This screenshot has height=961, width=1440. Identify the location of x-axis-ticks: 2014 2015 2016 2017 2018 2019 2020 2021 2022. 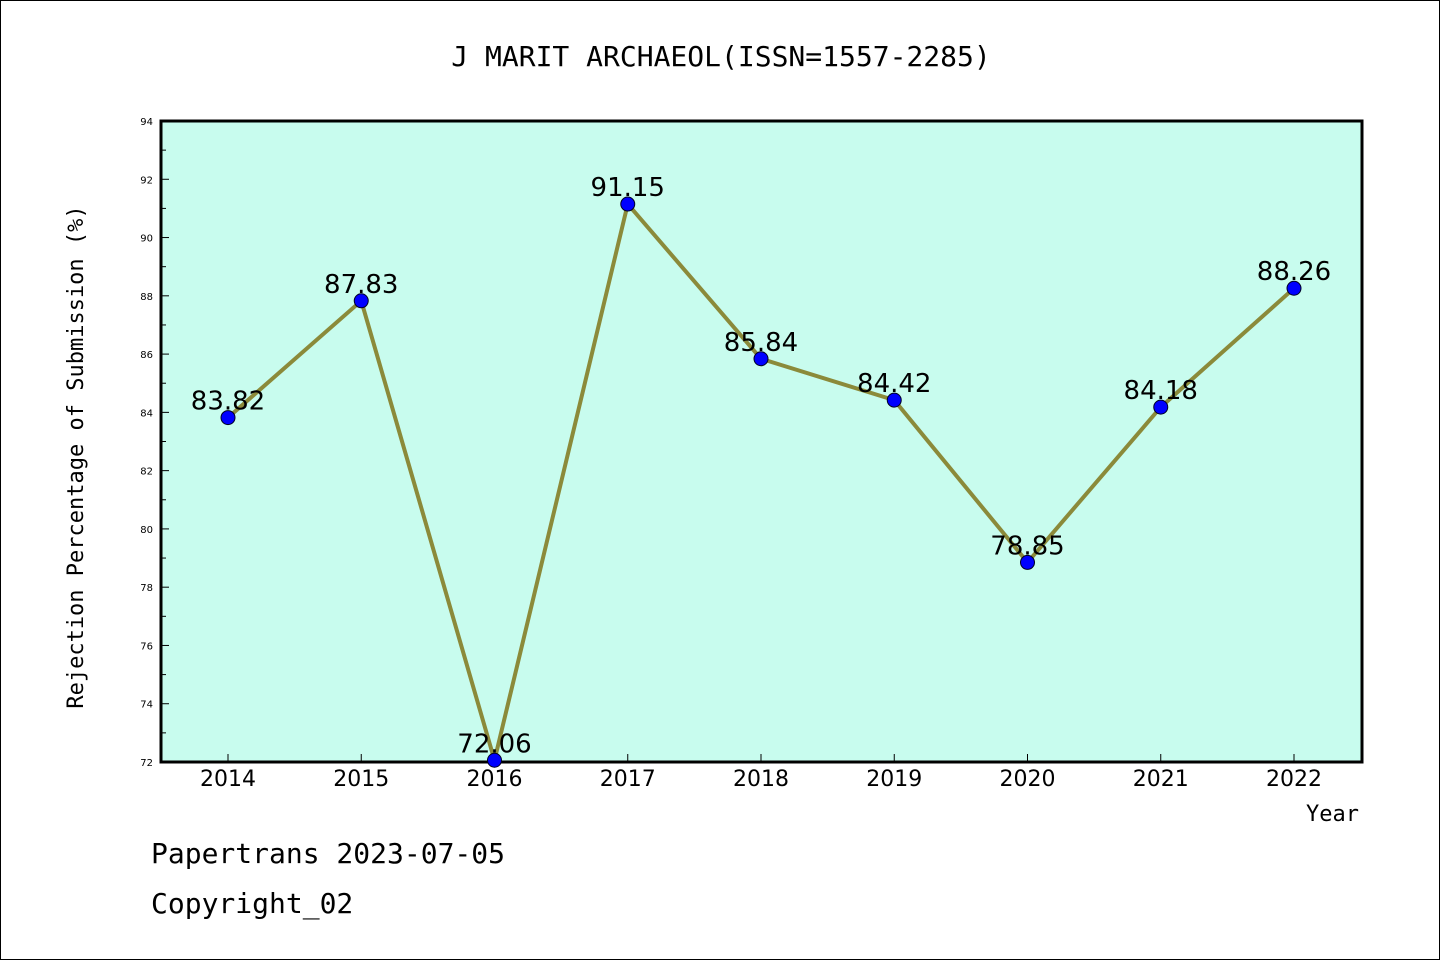
(761, 773).